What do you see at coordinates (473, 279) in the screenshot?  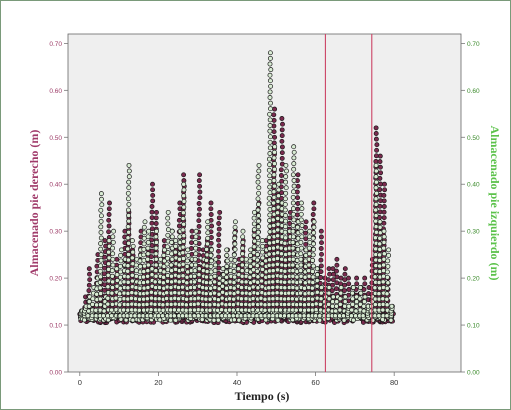 I see `right-tick-label: 0.20` at bounding box center [473, 279].